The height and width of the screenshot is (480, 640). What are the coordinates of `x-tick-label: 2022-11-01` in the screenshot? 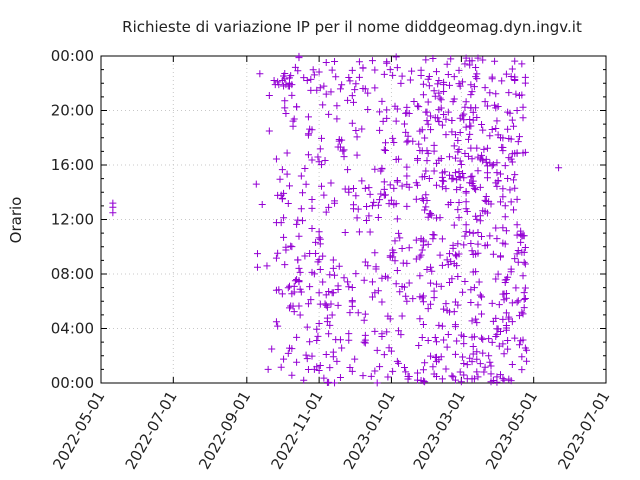 It's located at (296, 430).